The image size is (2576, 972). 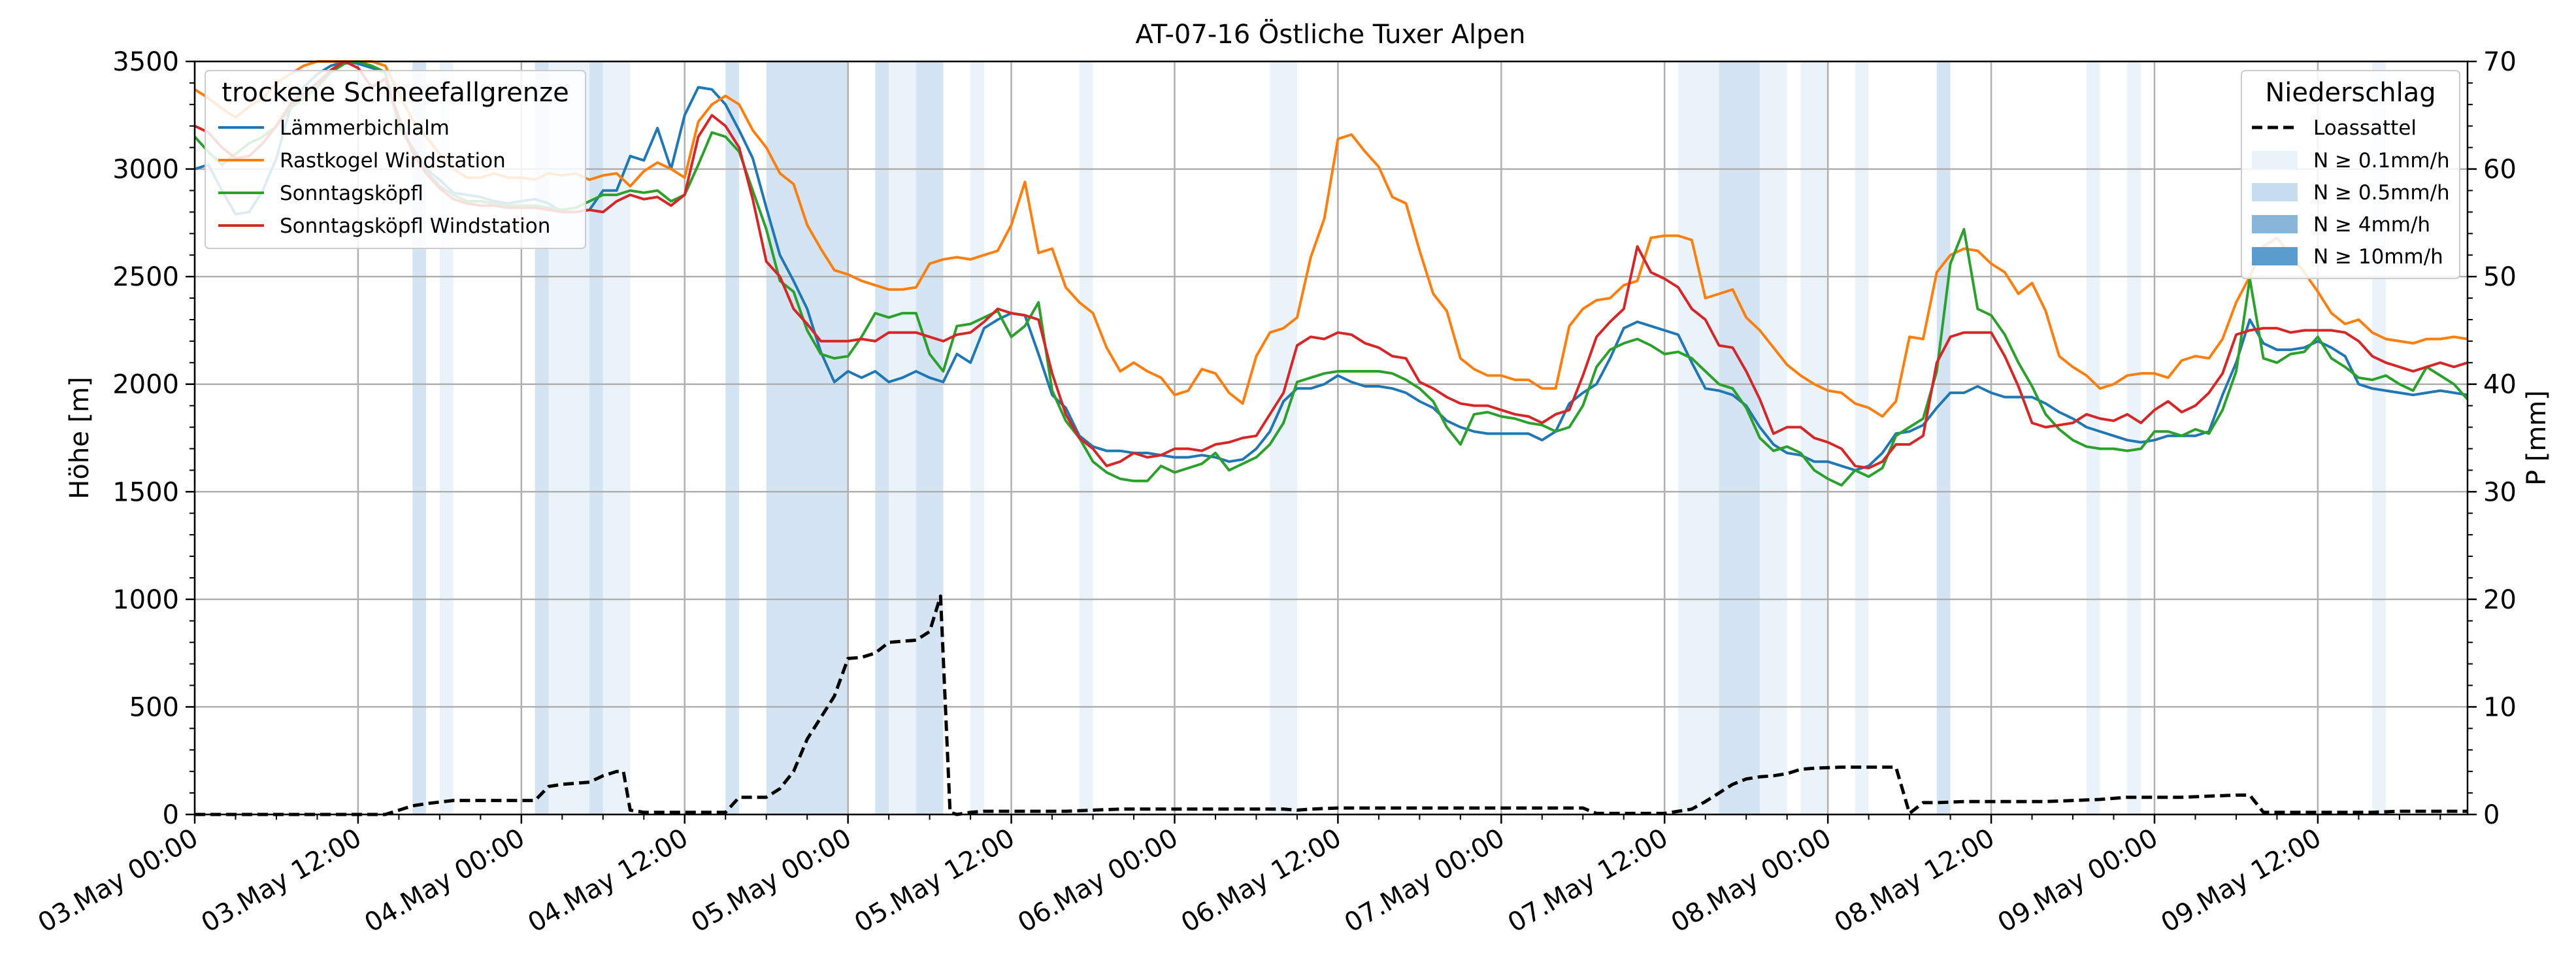 What do you see at coordinates (145, 62) in the screenshot?
I see `y-tick-label: 3500` at bounding box center [145, 62].